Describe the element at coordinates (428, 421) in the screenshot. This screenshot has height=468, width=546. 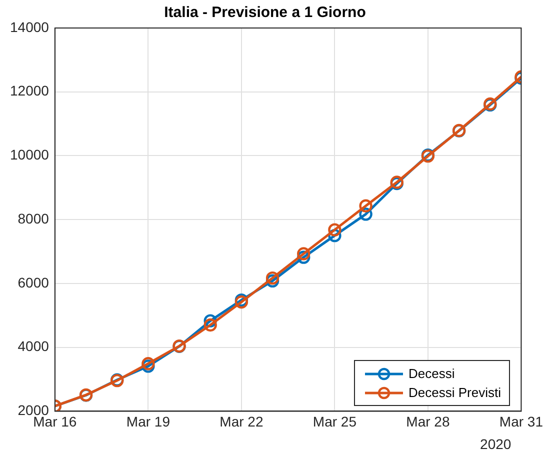
I see `x-tick-label: Mar 28` at that location.